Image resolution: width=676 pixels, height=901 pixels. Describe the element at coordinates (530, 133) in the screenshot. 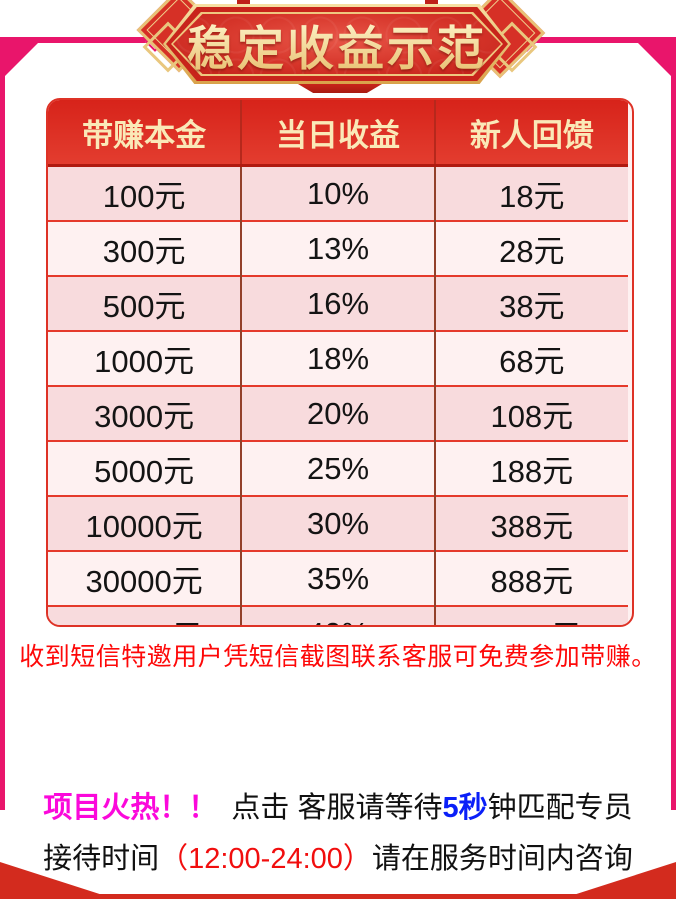

I see `header-newbie-bonus: 新人回馈` at that location.